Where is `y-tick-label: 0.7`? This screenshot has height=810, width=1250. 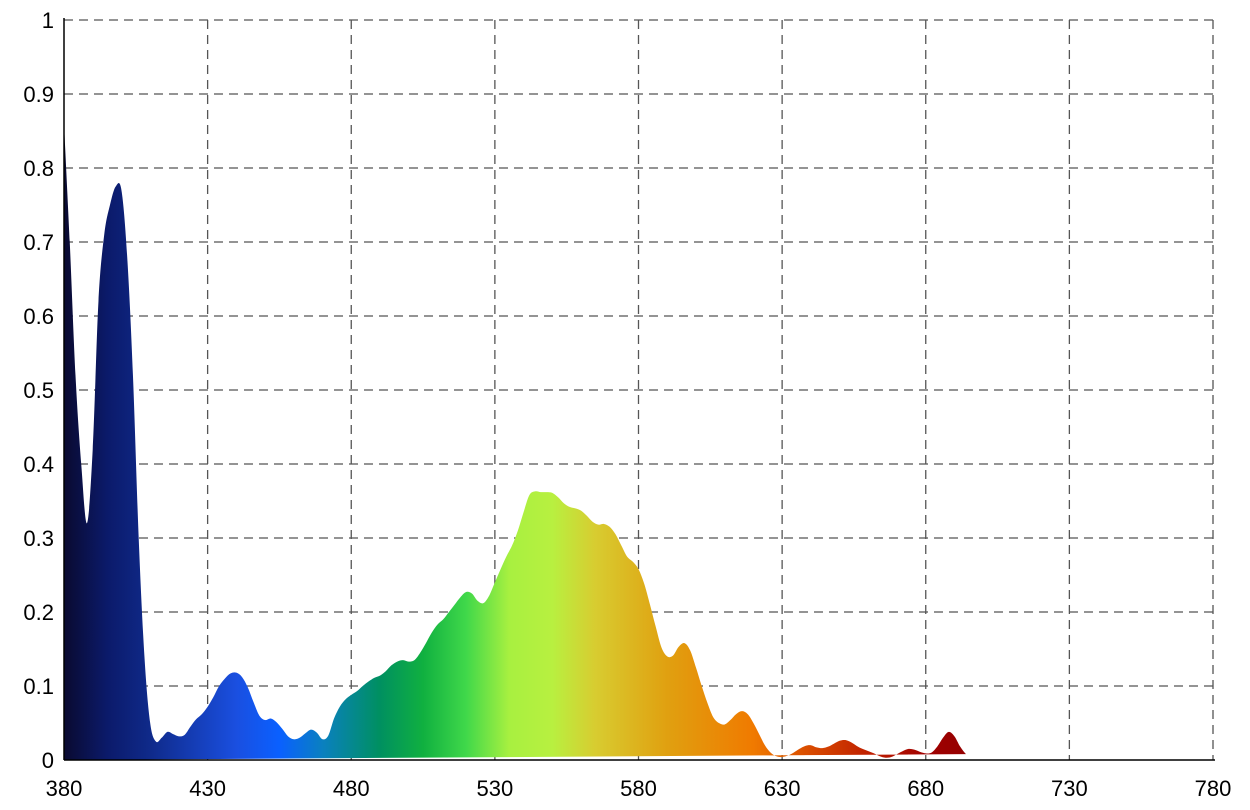 y-tick-label: 0.7 is located at coordinates (38, 242).